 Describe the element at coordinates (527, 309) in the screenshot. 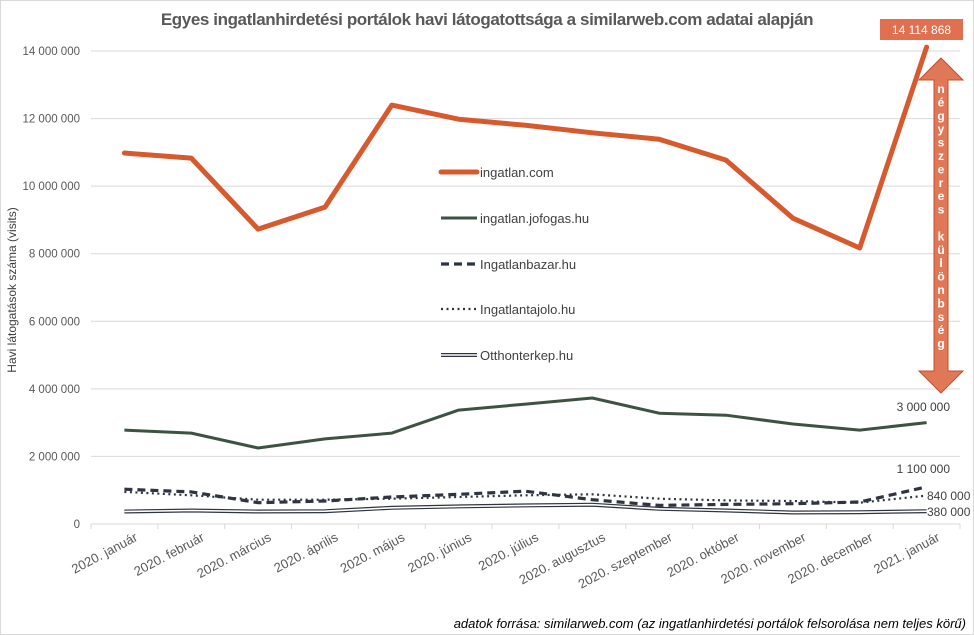

I see `legend-label: Ingatlantajolo.hu` at that location.